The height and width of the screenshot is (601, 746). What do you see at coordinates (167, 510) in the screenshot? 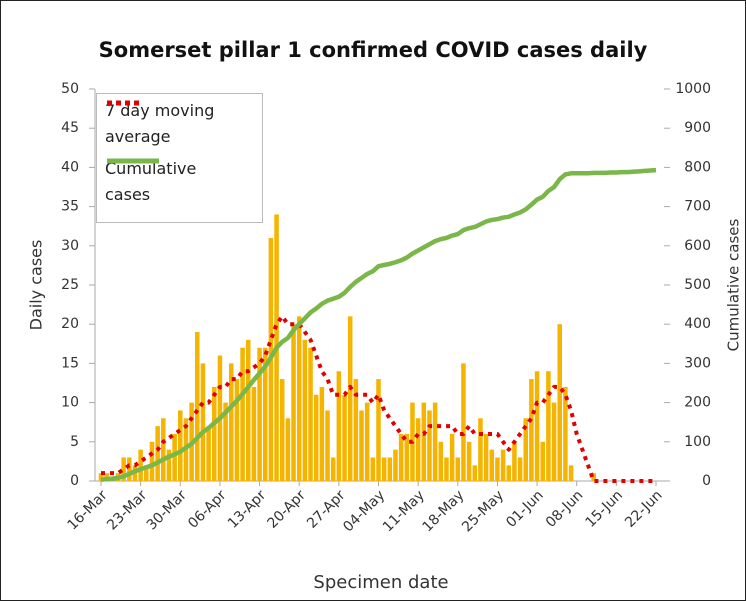
I see `x-tick-label: 30-Mar` at bounding box center [167, 510].